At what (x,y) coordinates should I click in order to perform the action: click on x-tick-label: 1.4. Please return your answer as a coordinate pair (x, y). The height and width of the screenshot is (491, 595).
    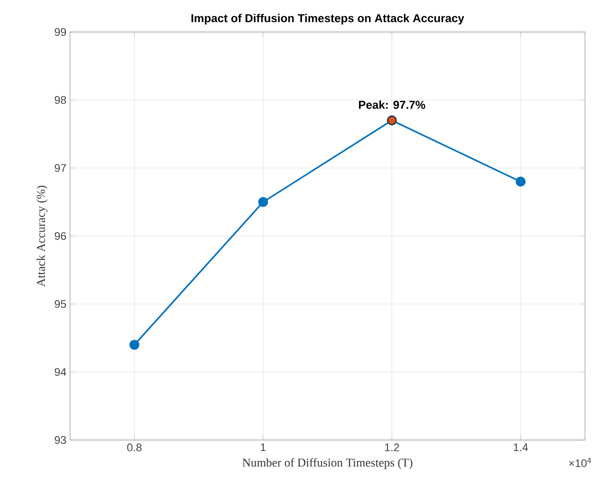
    Looking at the image, I should click on (521, 448).